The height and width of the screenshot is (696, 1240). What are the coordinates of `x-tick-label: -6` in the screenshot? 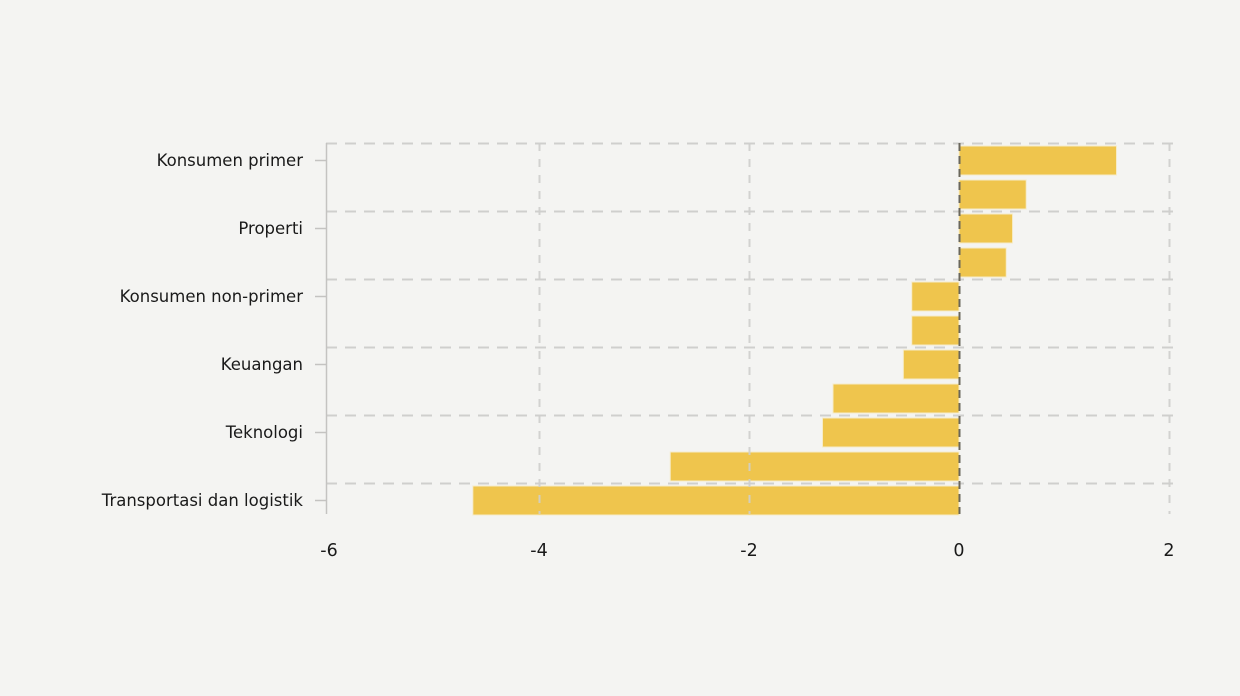 It's located at (328, 551).